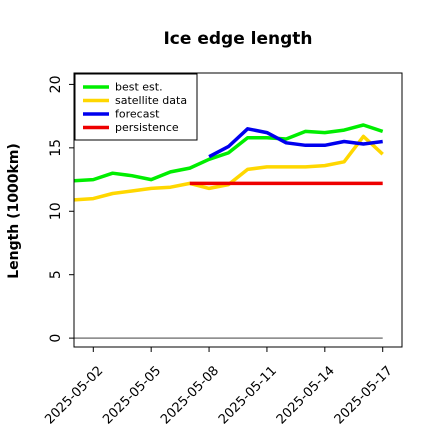  I want to click on legend-label-persistence: persistence, so click(147, 127).